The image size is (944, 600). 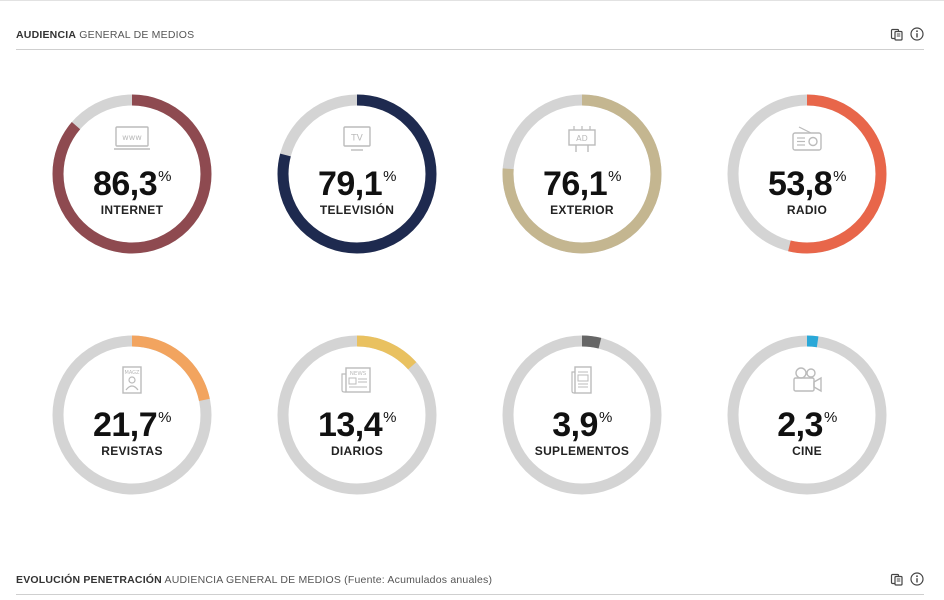 I want to click on donut-value-number: 13,4, so click(x=350, y=425).